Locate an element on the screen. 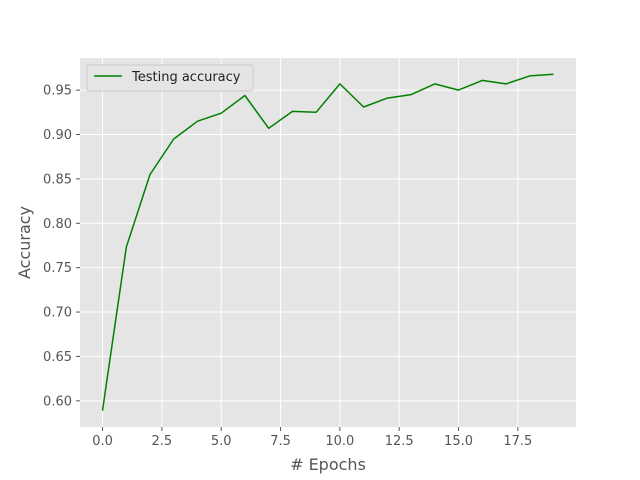 The image size is (640, 480). x-tick-label: 12.5 is located at coordinates (399, 441).